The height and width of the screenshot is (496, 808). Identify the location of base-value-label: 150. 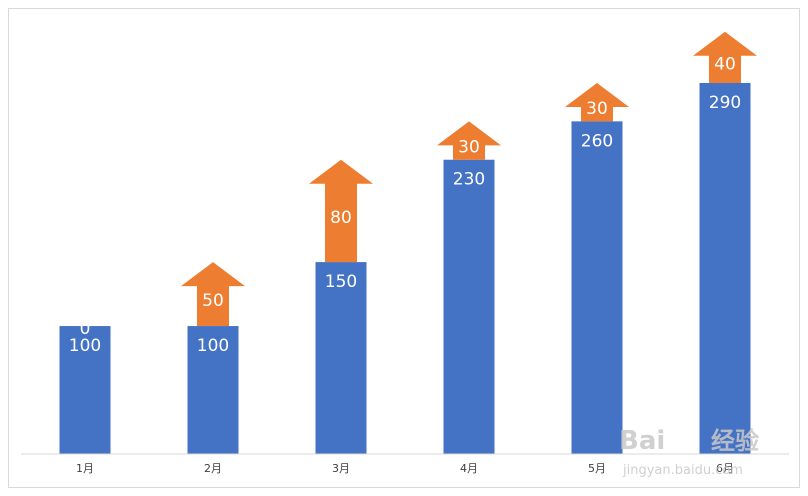
(341, 282).